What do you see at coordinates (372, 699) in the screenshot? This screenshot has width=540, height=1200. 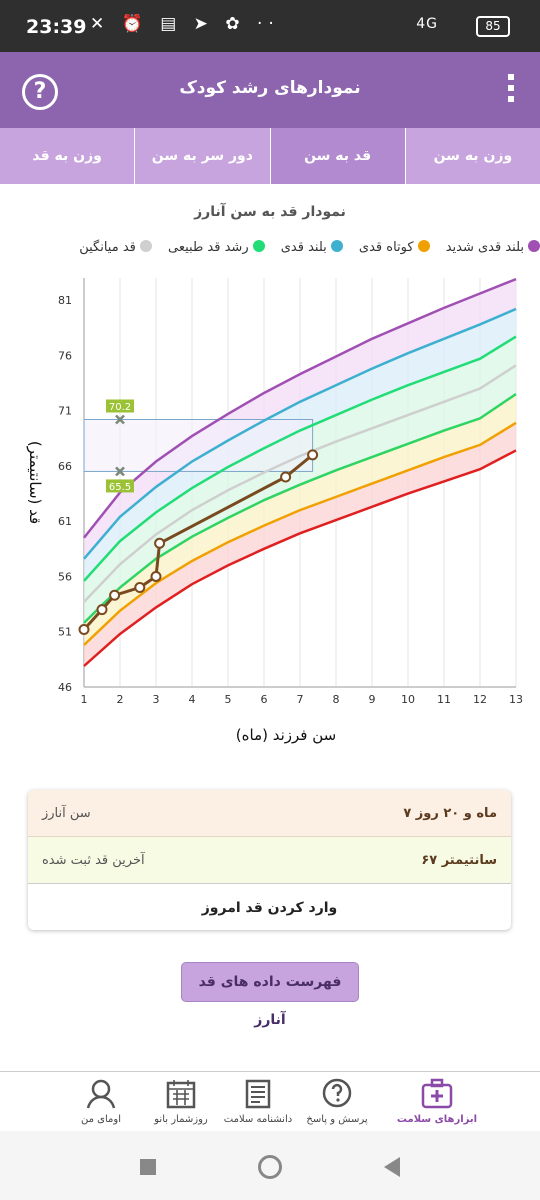 I see `x-tick-label: 9` at bounding box center [372, 699].